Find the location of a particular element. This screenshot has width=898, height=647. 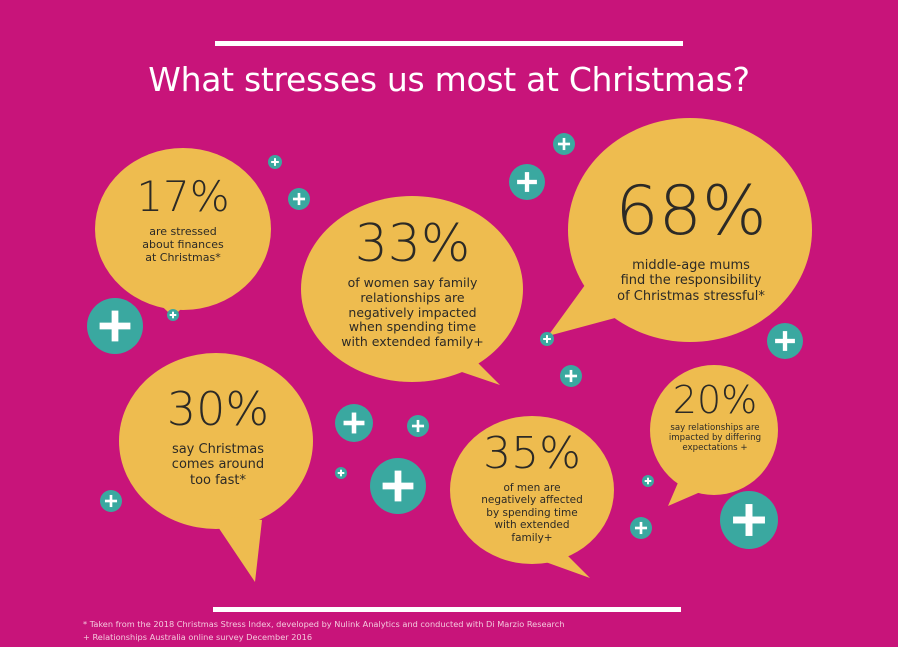

stat-caption-line: impacted by differing is located at coordinates (715, 438).